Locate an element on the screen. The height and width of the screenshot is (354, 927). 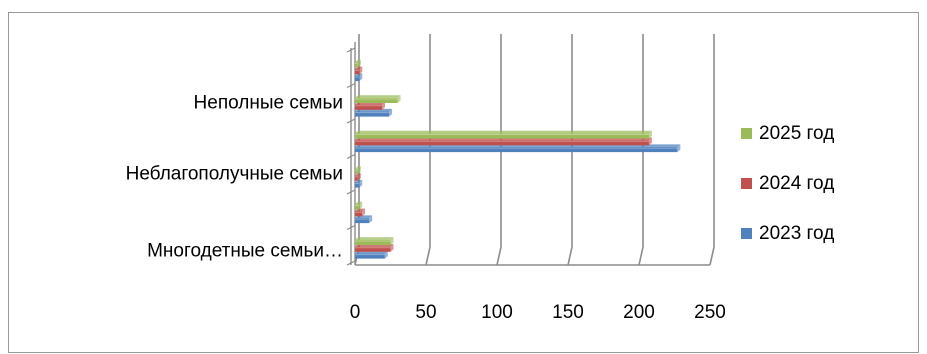
category-label: Неполные семьи is located at coordinates (268, 102).